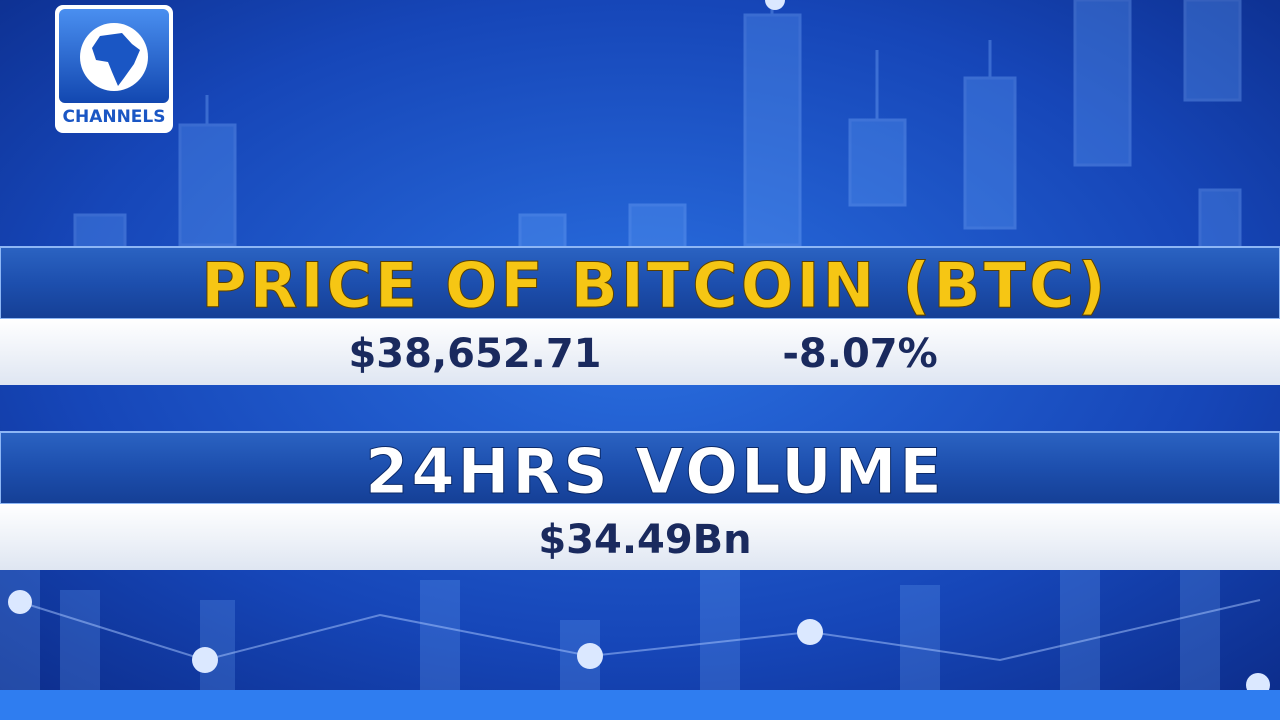 This screenshot has width=1280, height=720. I want to click on volume-value-band, so click(640, 537).